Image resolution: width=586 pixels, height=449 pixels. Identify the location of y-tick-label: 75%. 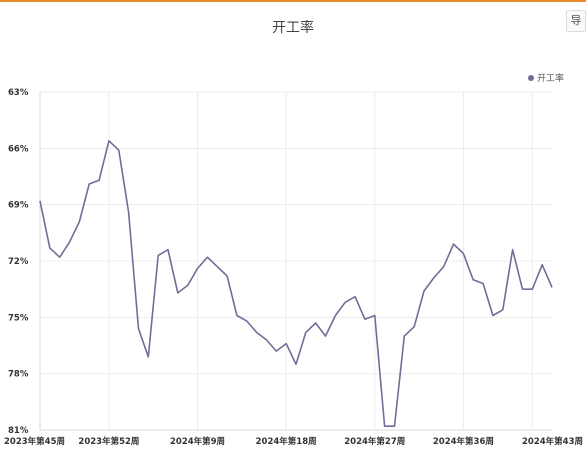
(18, 318).